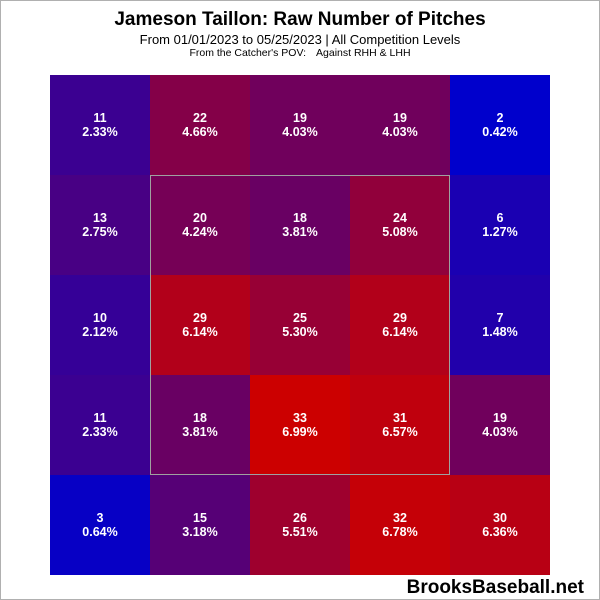  What do you see at coordinates (200, 118) in the screenshot?
I see `cell-count: 22` at bounding box center [200, 118].